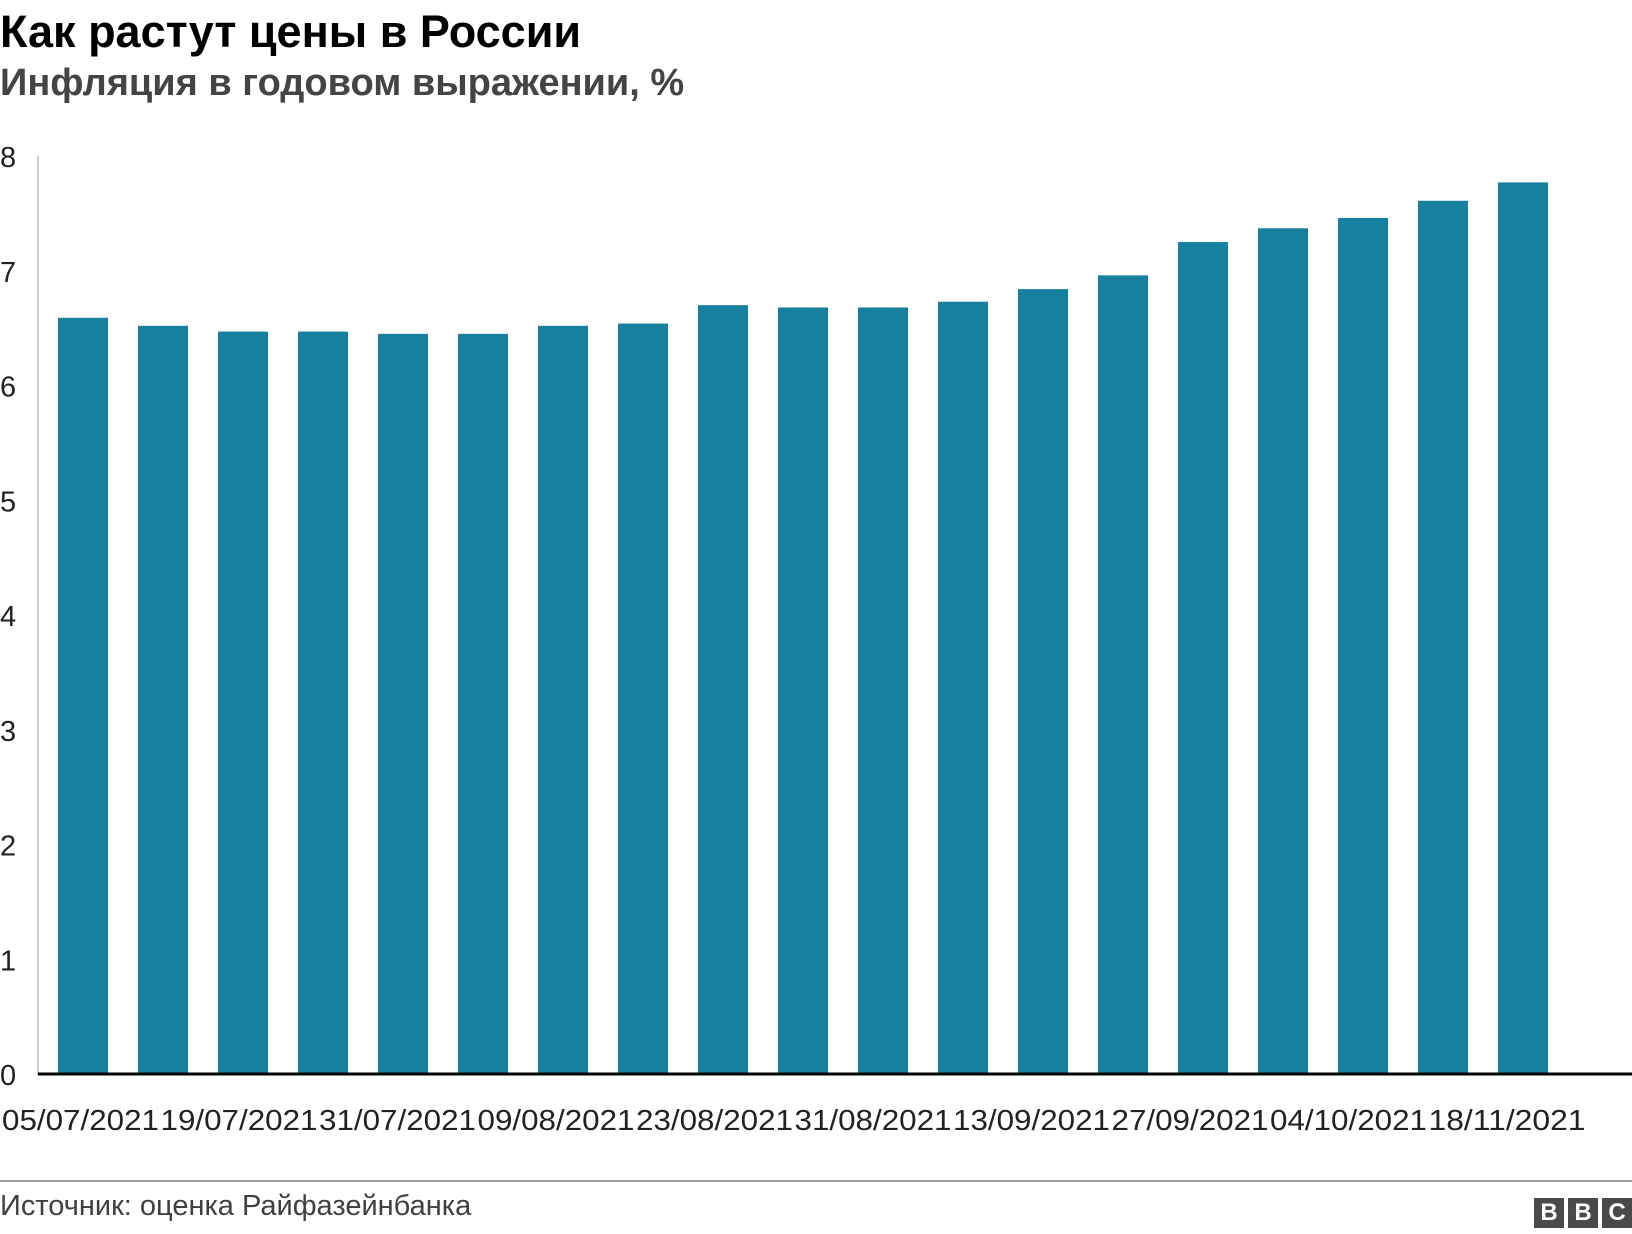 The image size is (1632, 1234). Describe the element at coordinates (1507, 1121) in the screenshot. I see `x-tick-label: 18/11/2021` at that location.